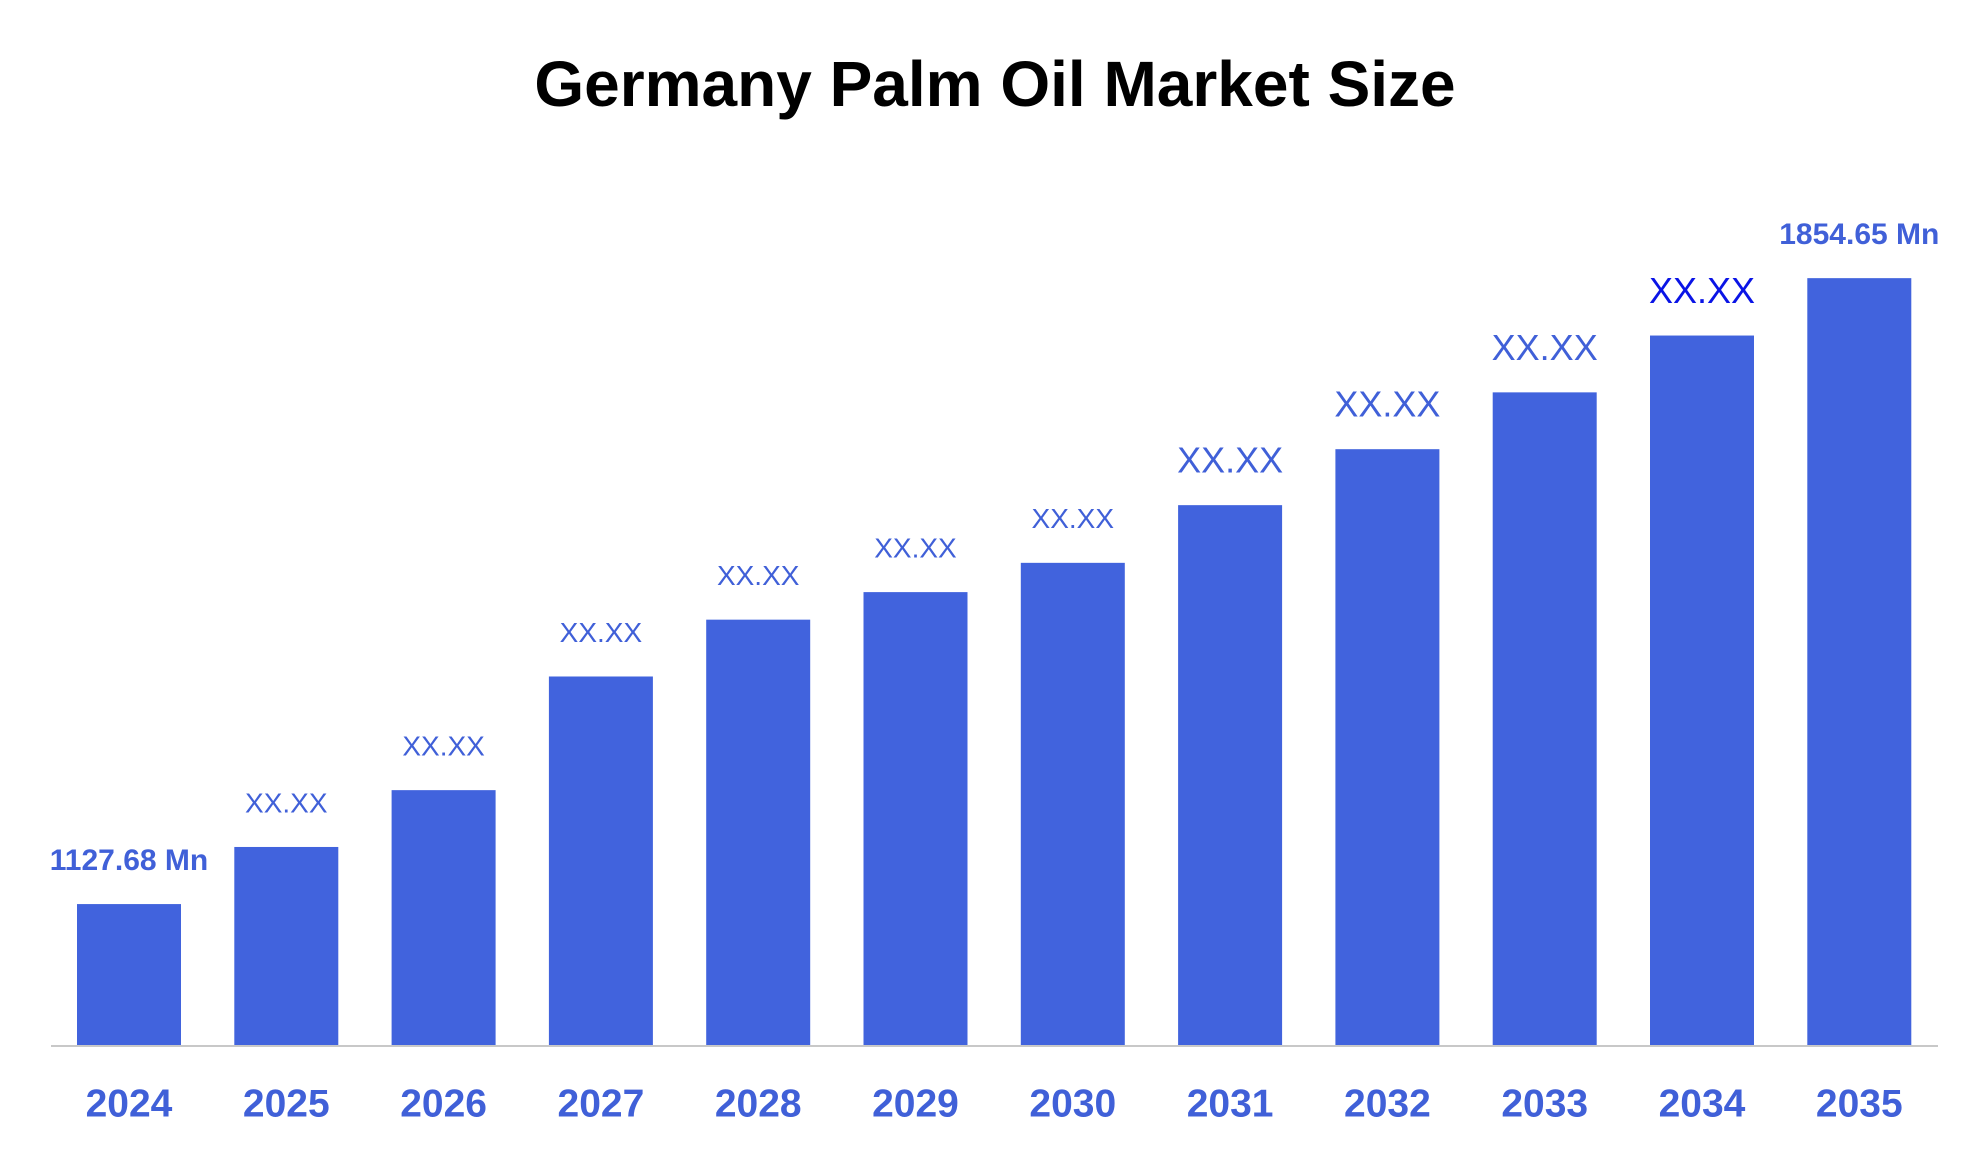 The width and height of the screenshot is (1980, 1155). Describe the element at coordinates (129, 1103) in the screenshot. I see `x-tick-label: 2024` at that location.